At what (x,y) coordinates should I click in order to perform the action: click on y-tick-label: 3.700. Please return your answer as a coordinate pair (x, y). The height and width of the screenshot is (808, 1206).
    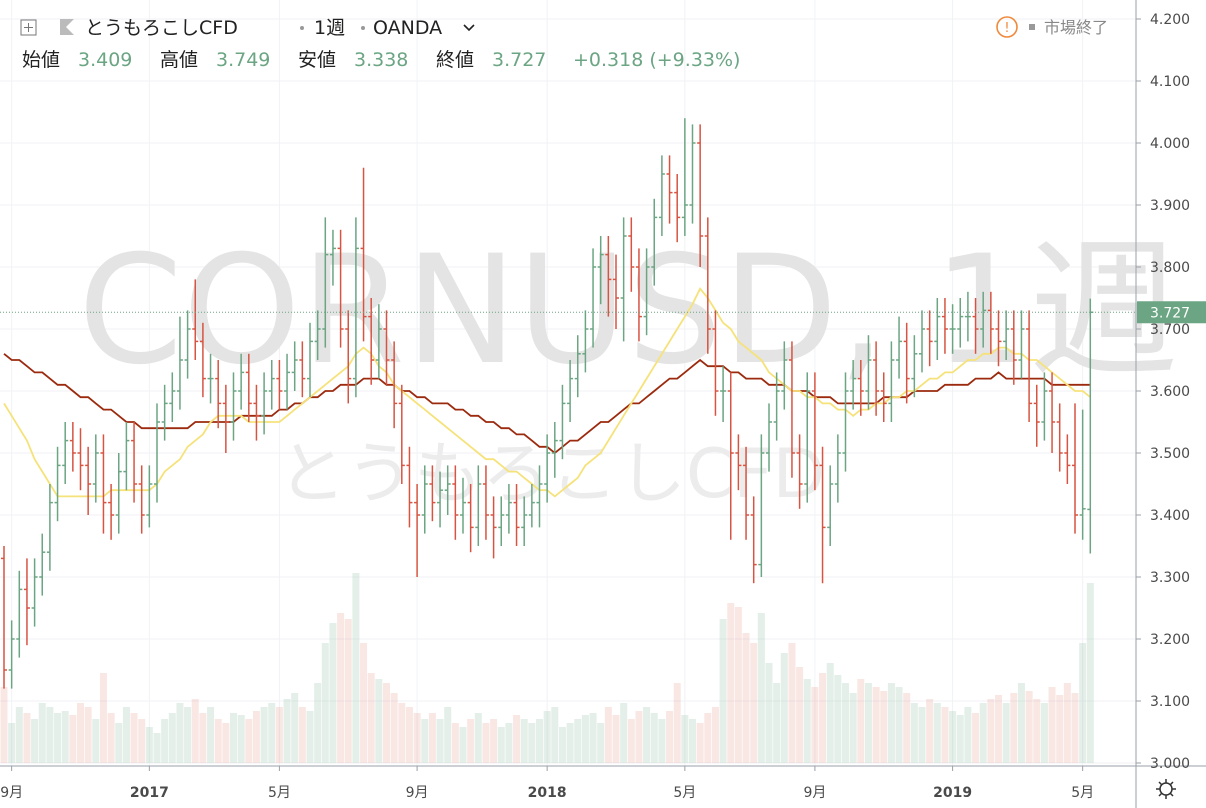
    Looking at the image, I should click on (1170, 330).